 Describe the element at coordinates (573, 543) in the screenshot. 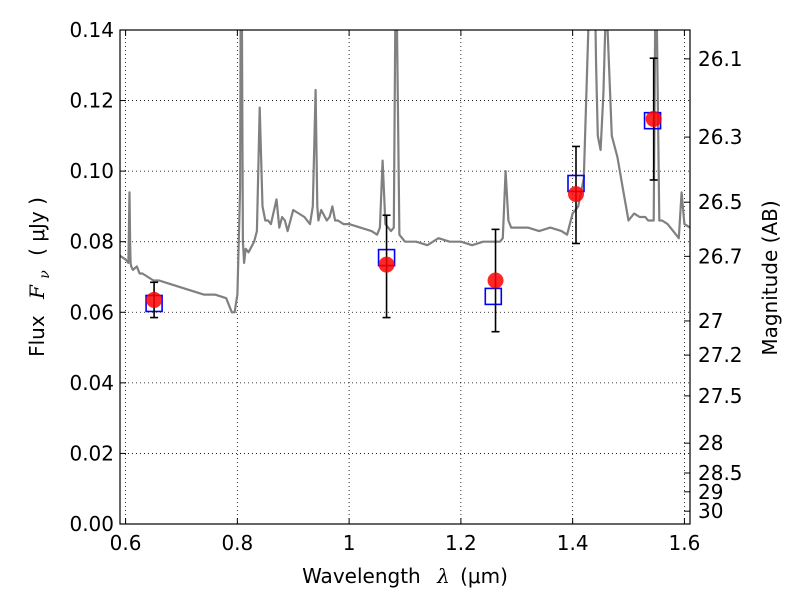

I see `x-tick-label: 1.4` at that location.